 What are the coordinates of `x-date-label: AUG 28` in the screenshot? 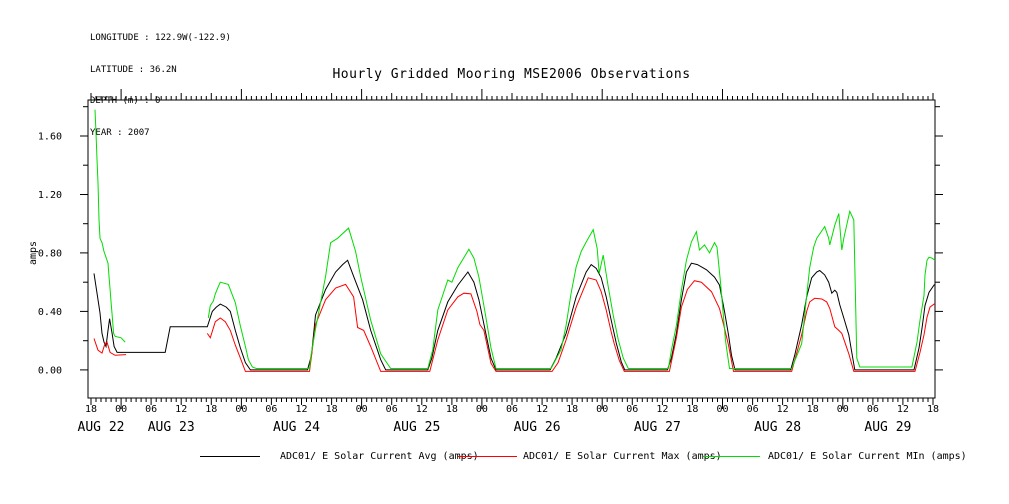 It's located at (777, 427).